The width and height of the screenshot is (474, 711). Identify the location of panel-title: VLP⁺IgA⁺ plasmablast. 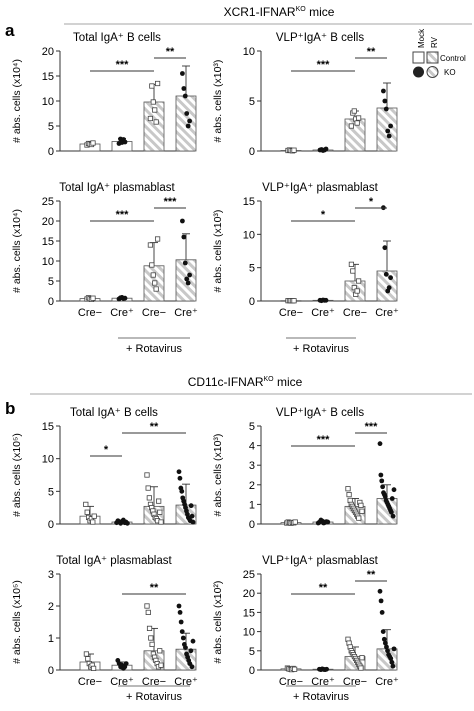
(320, 188).